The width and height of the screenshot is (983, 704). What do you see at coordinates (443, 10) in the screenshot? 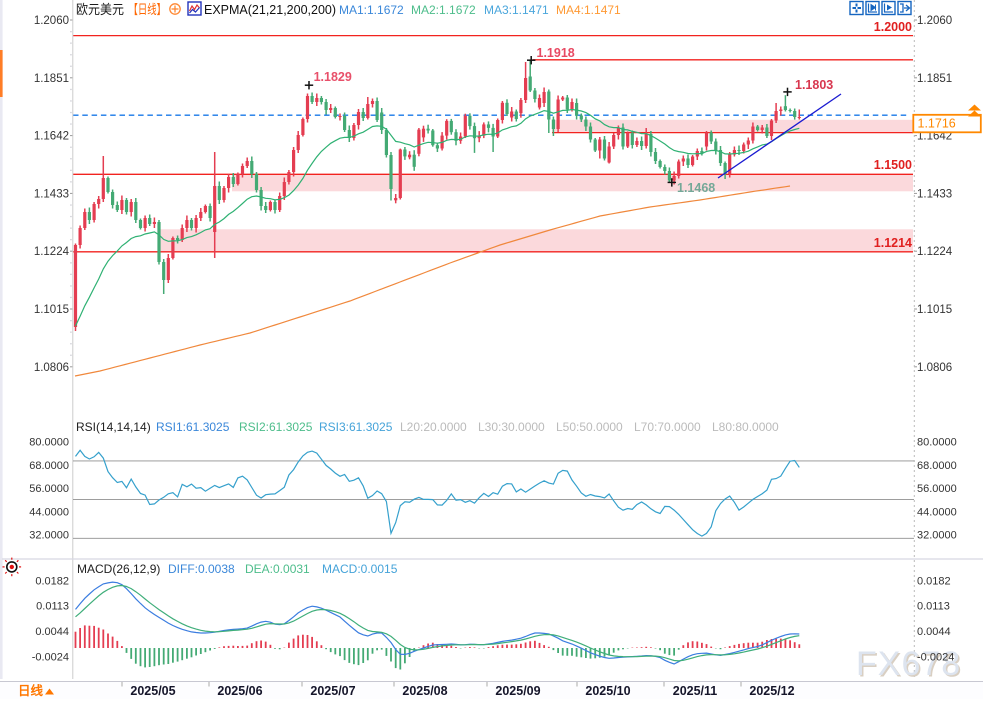
I see `svg-text: MA2:1.1672` at bounding box center [443, 10].